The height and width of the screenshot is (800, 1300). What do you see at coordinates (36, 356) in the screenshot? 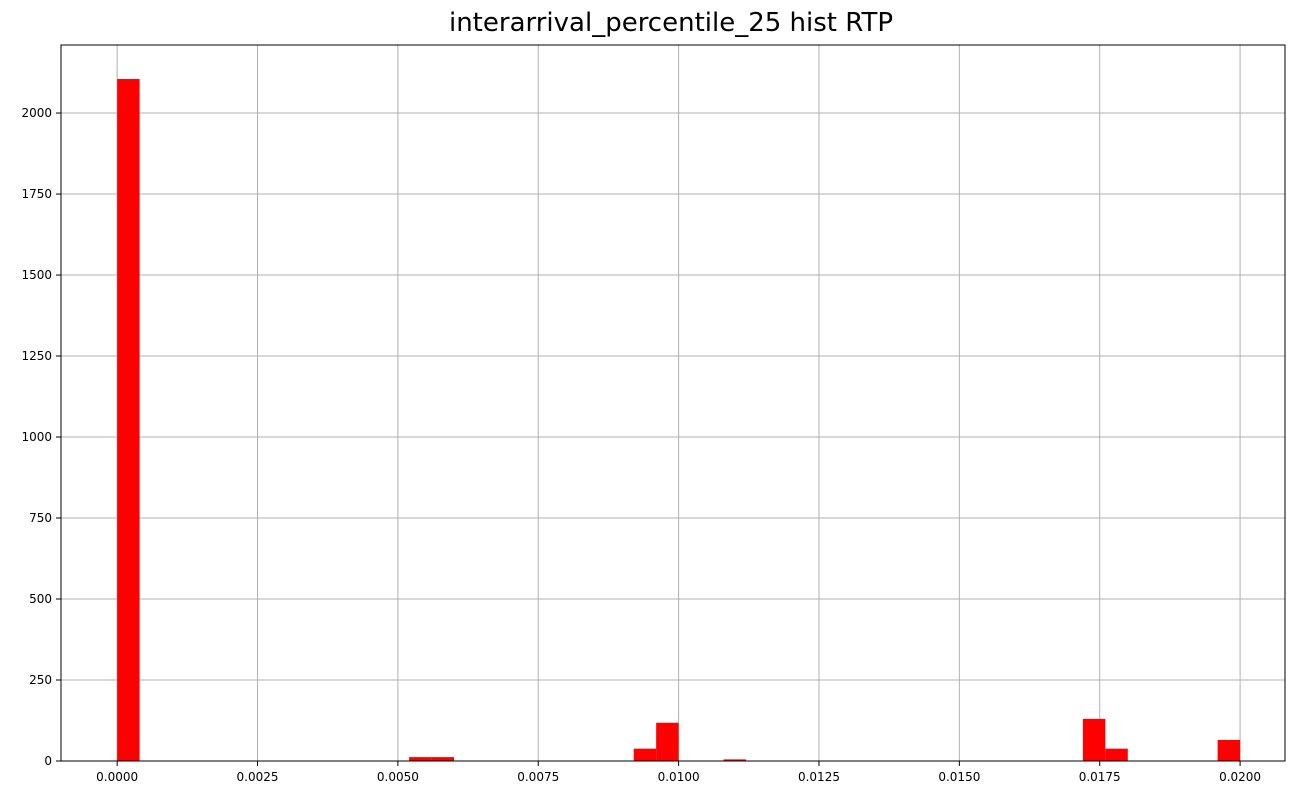
I see `y-tick-label: 1250` at bounding box center [36, 356].